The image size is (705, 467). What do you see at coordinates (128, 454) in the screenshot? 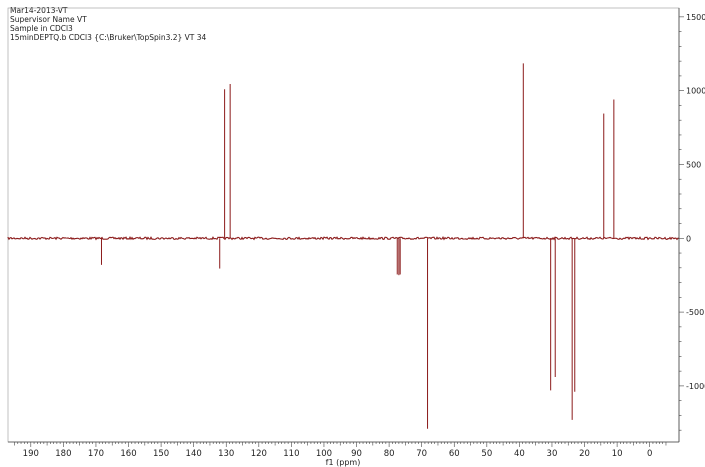
I see `x-tick-label: 160` at bounding box center [128, 454].